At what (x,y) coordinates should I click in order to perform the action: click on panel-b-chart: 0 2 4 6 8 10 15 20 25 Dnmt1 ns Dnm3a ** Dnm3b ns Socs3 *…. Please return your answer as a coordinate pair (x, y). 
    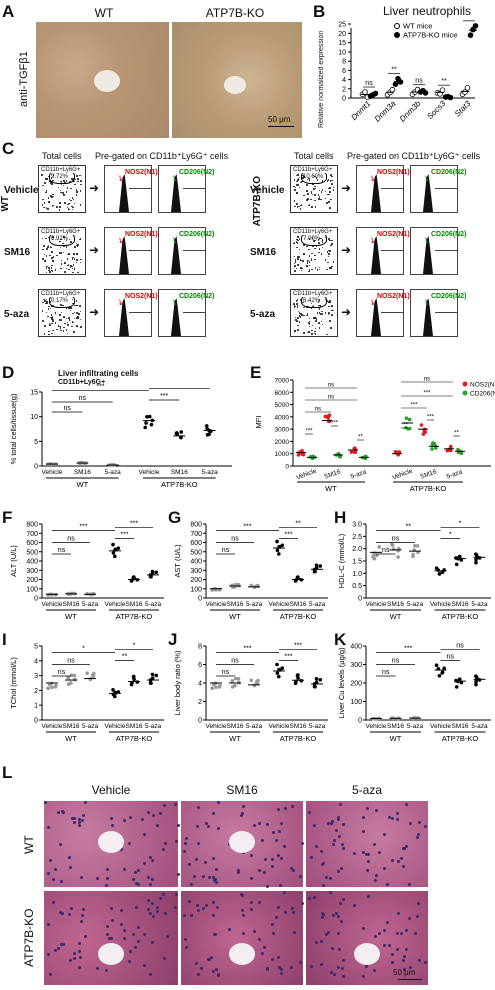
    Looking at the image, I should click on (408, 71).